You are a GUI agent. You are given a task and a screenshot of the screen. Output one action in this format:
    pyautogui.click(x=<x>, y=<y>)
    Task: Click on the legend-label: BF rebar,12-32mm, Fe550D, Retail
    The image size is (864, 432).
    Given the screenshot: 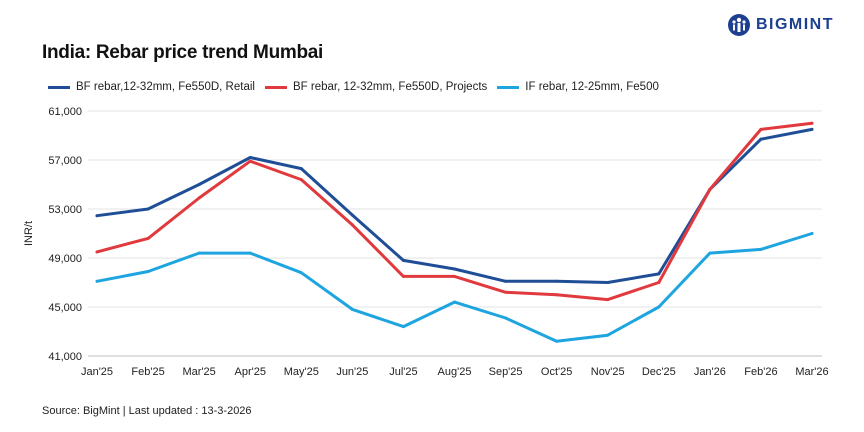 What is the action you would take?
    pyautogui.click(x=165, y=87)
    